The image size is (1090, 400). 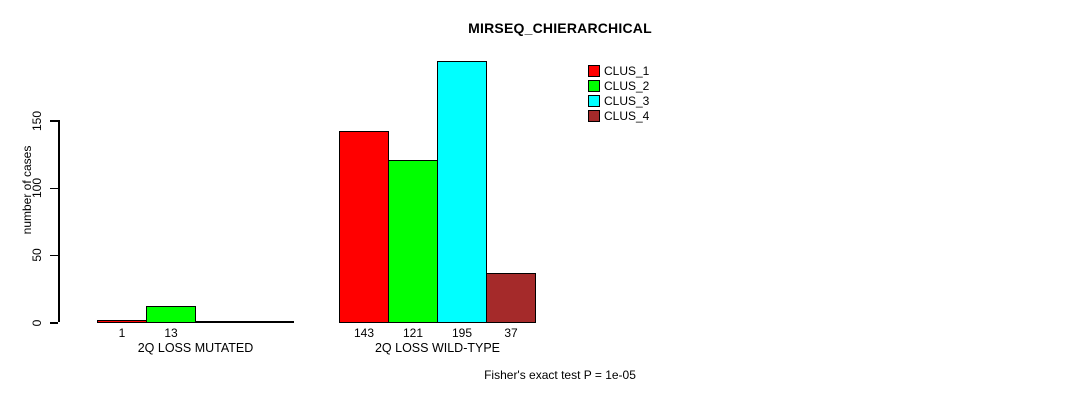 I want to click on bar-value-label: 121, so click(x=413, y=333).